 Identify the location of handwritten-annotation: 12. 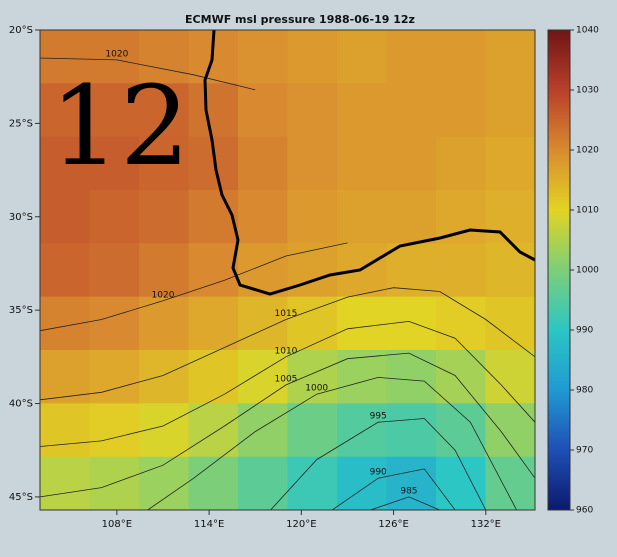
(120, 126).